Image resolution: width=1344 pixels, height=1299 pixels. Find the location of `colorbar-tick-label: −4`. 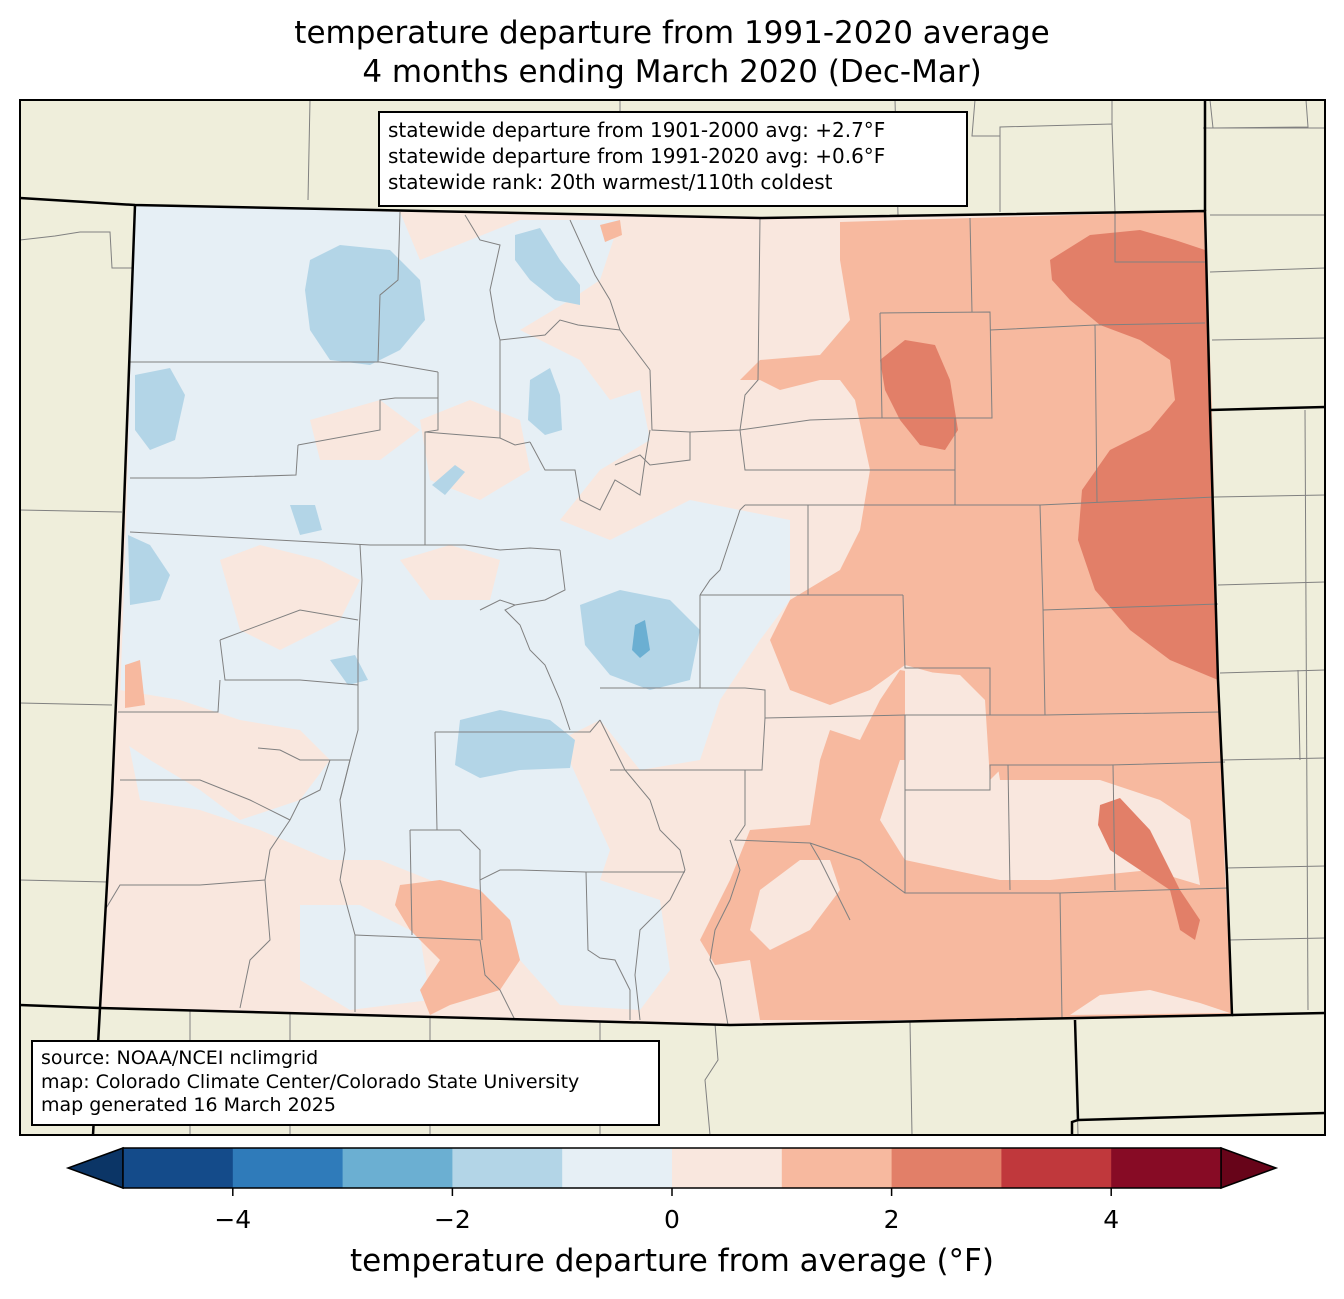

colorbar-tick-label: −4 is located at coordinates (233, 1219).